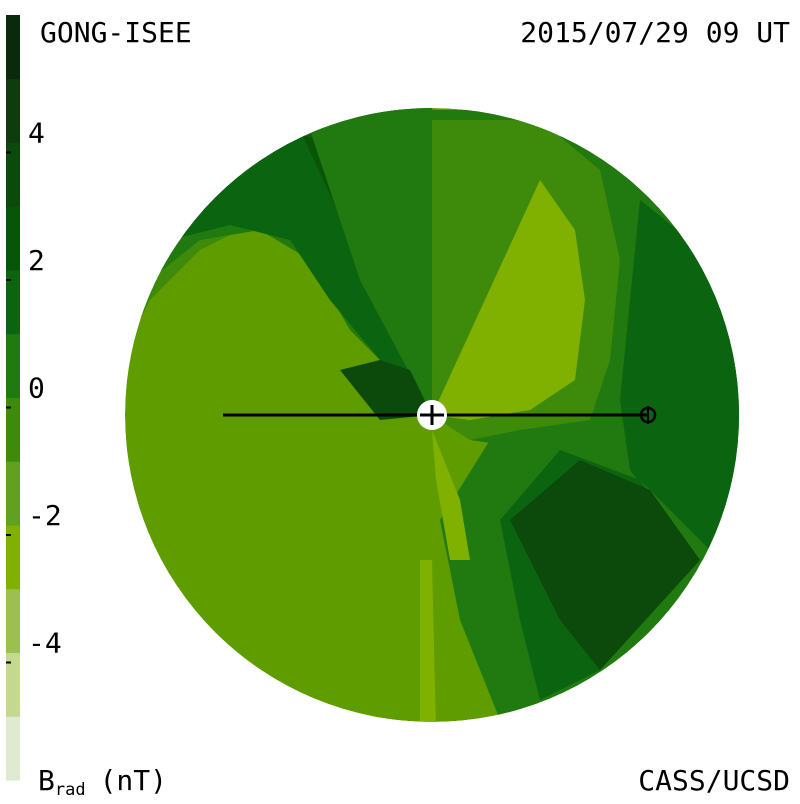 Image resolution: width=800 pixels, height=804 pixels. I want to click on colorbar-tick-label: 4, so click(36, 133).